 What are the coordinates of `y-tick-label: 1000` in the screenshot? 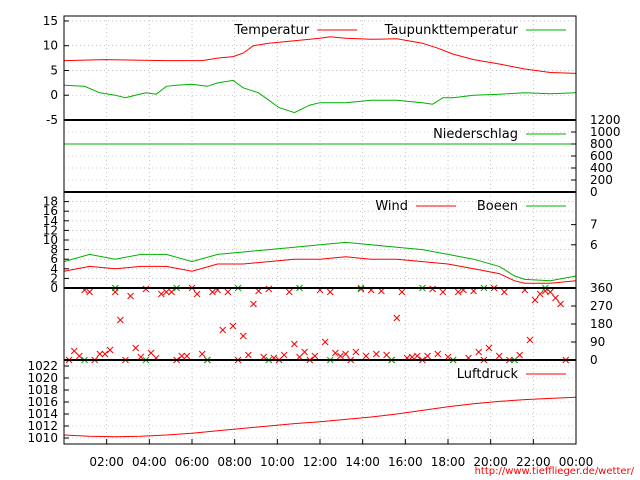 It's located at (605, 132).